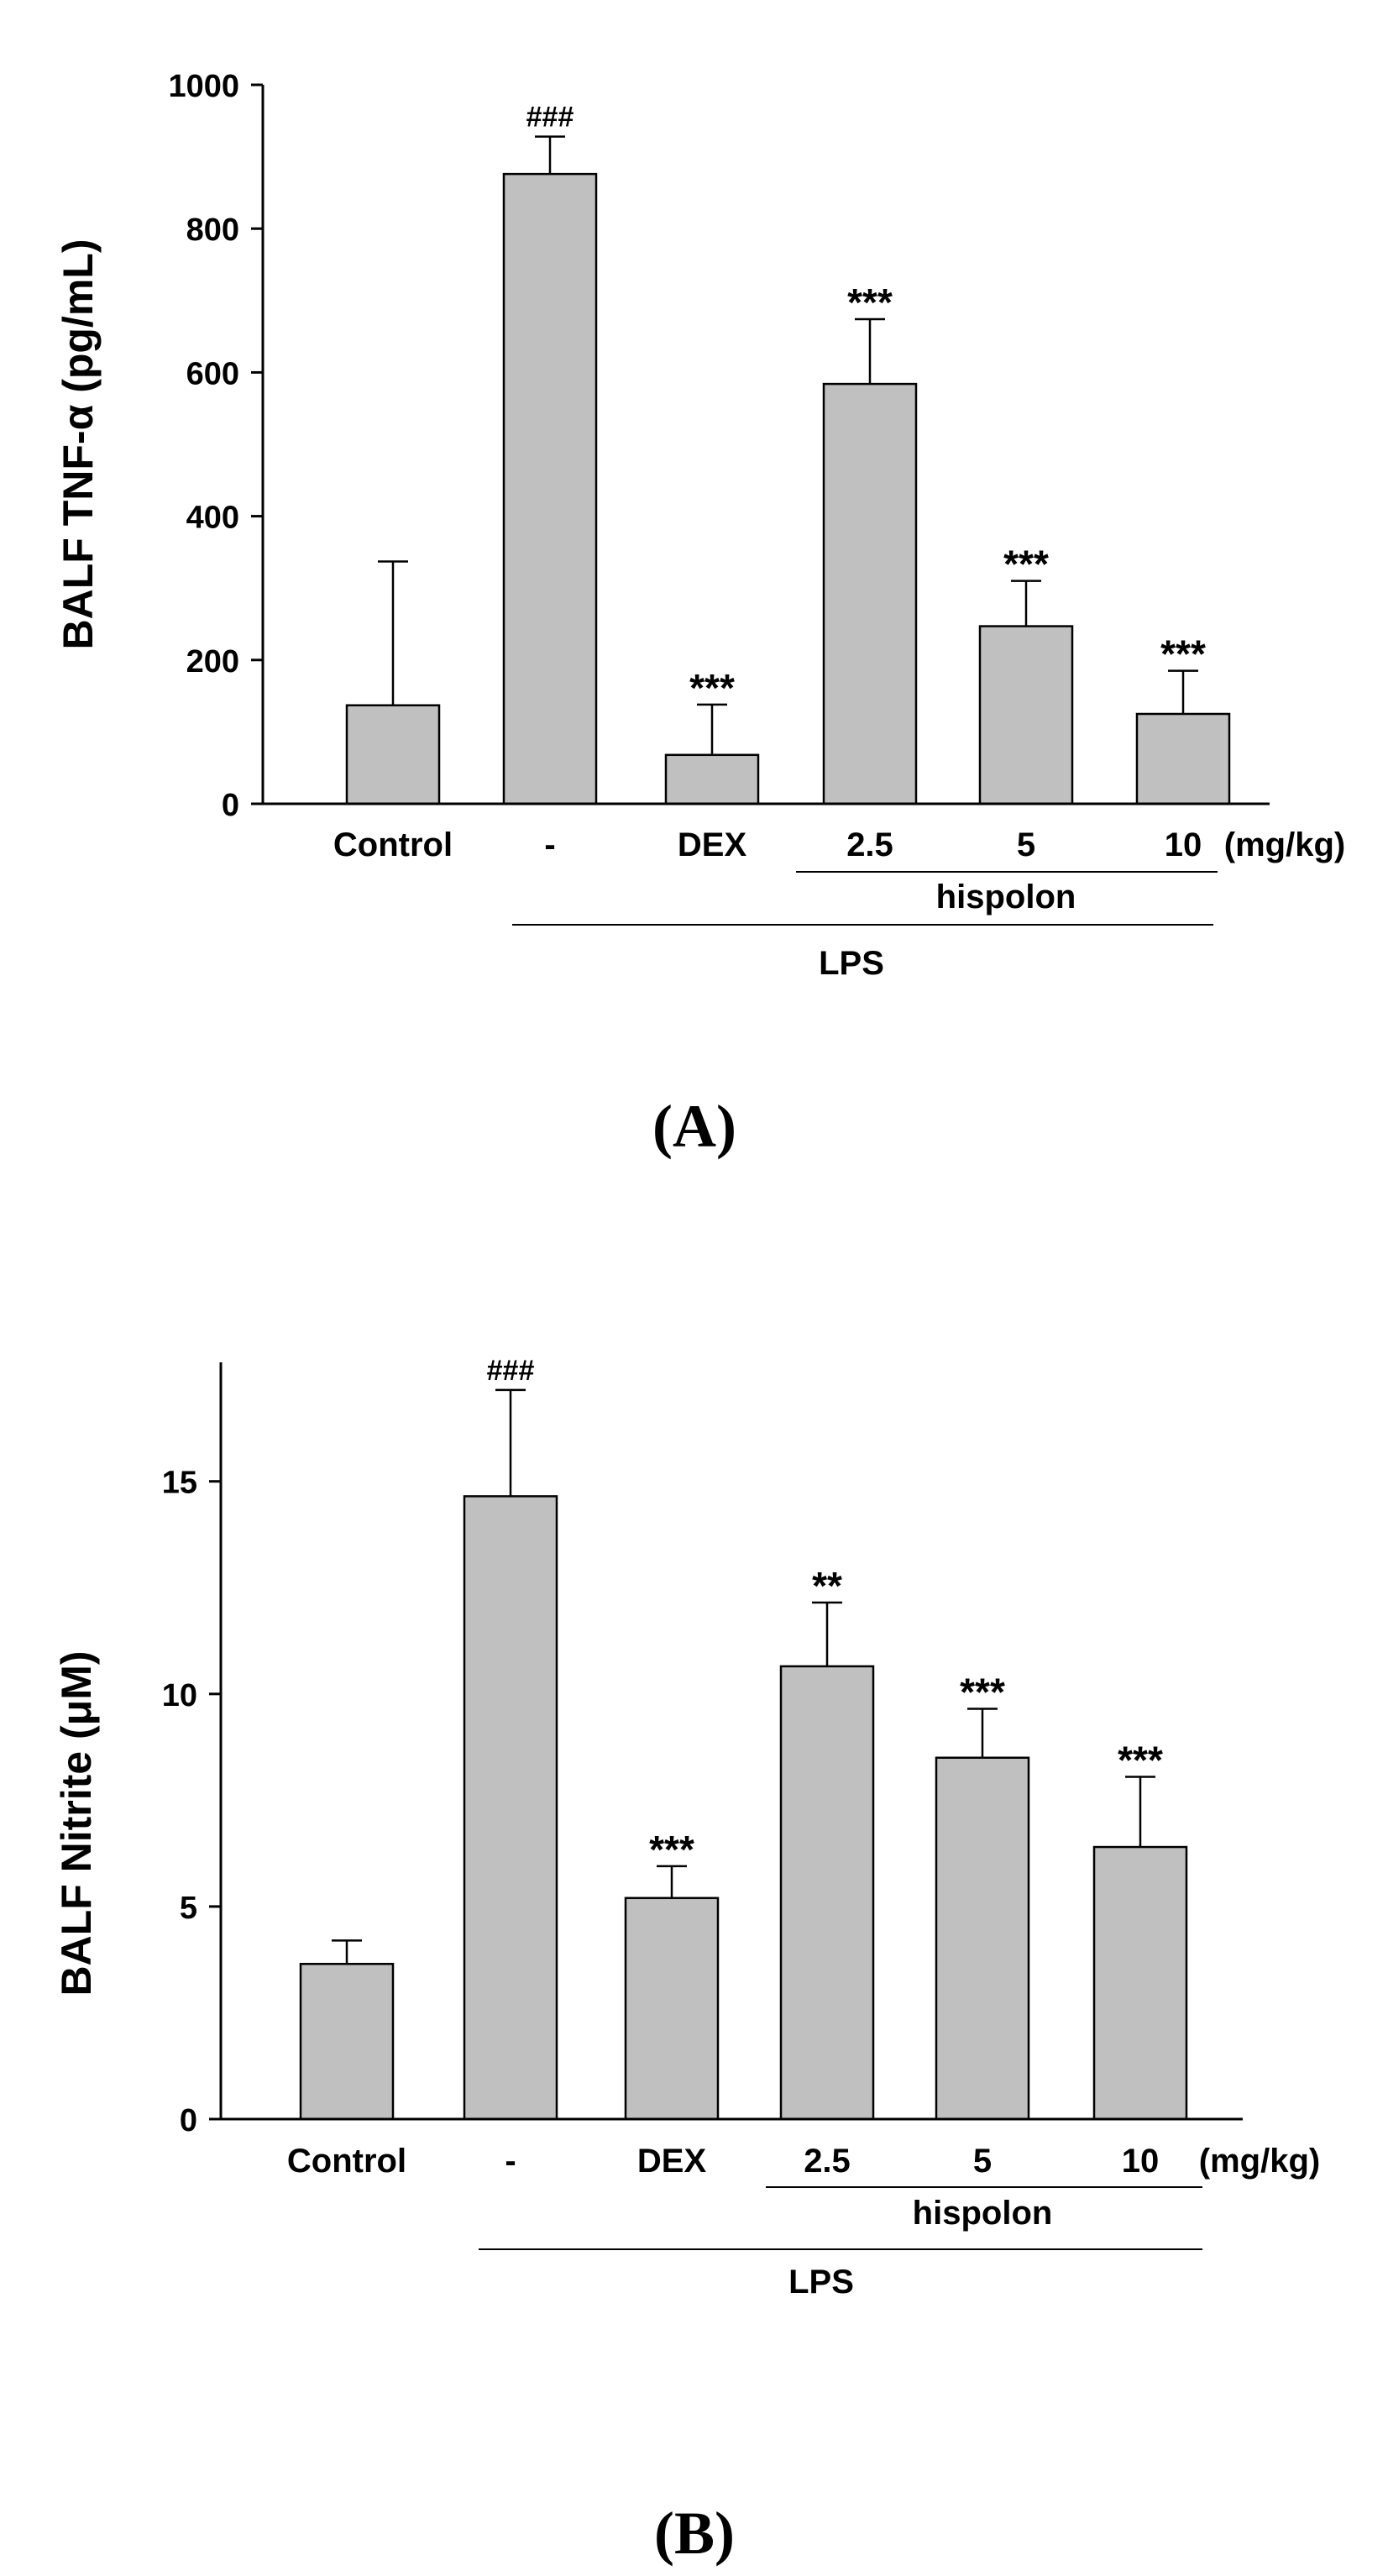  Describe the element at coordinates (672, 2161) in the screenshot. I see `panel-b-x-tick-label: DEX` at that location.